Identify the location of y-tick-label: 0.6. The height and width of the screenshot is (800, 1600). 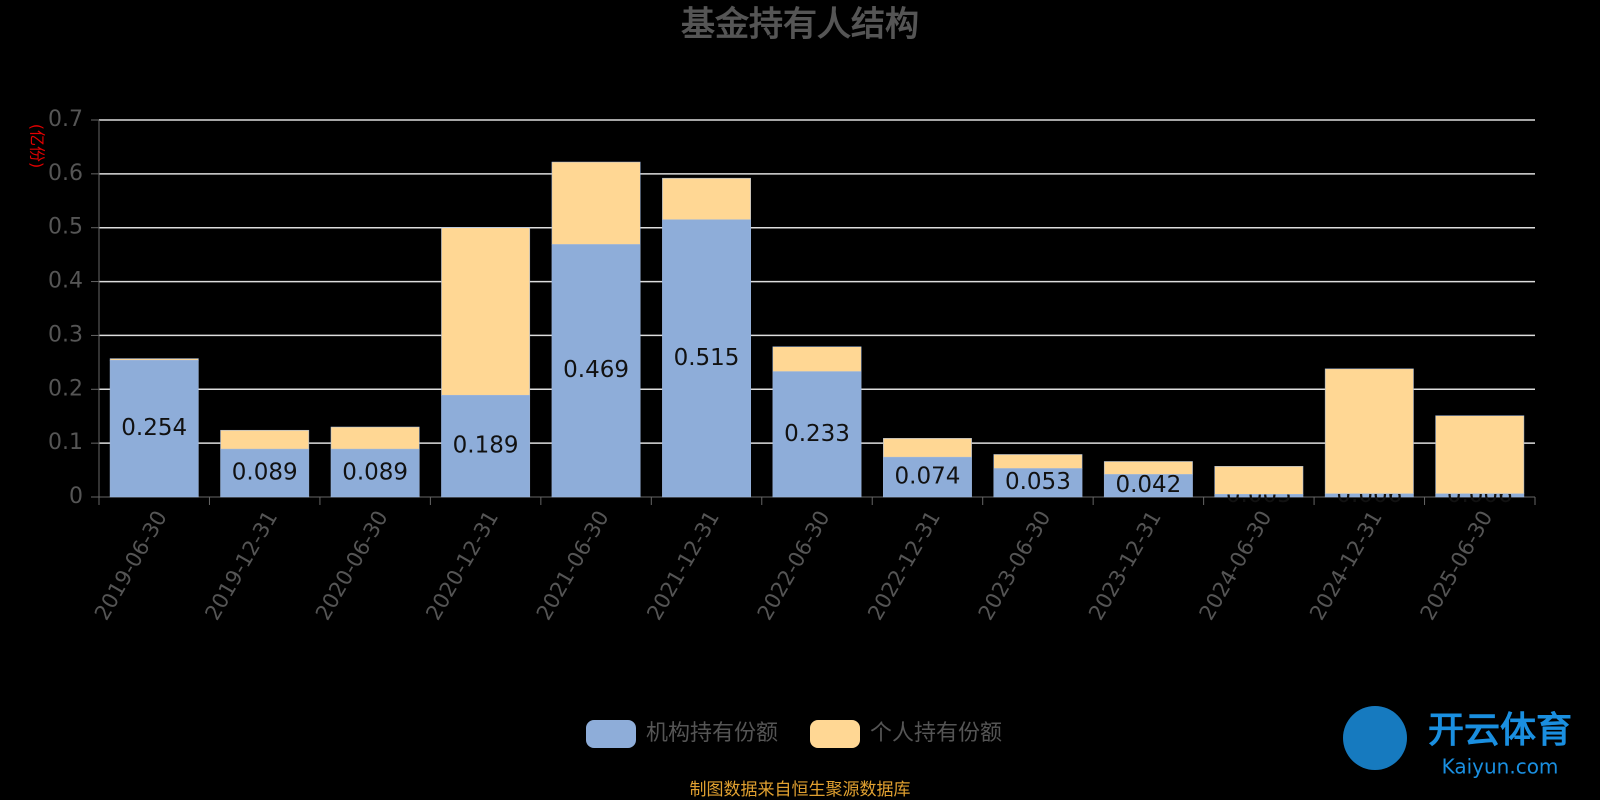
(65, 173).